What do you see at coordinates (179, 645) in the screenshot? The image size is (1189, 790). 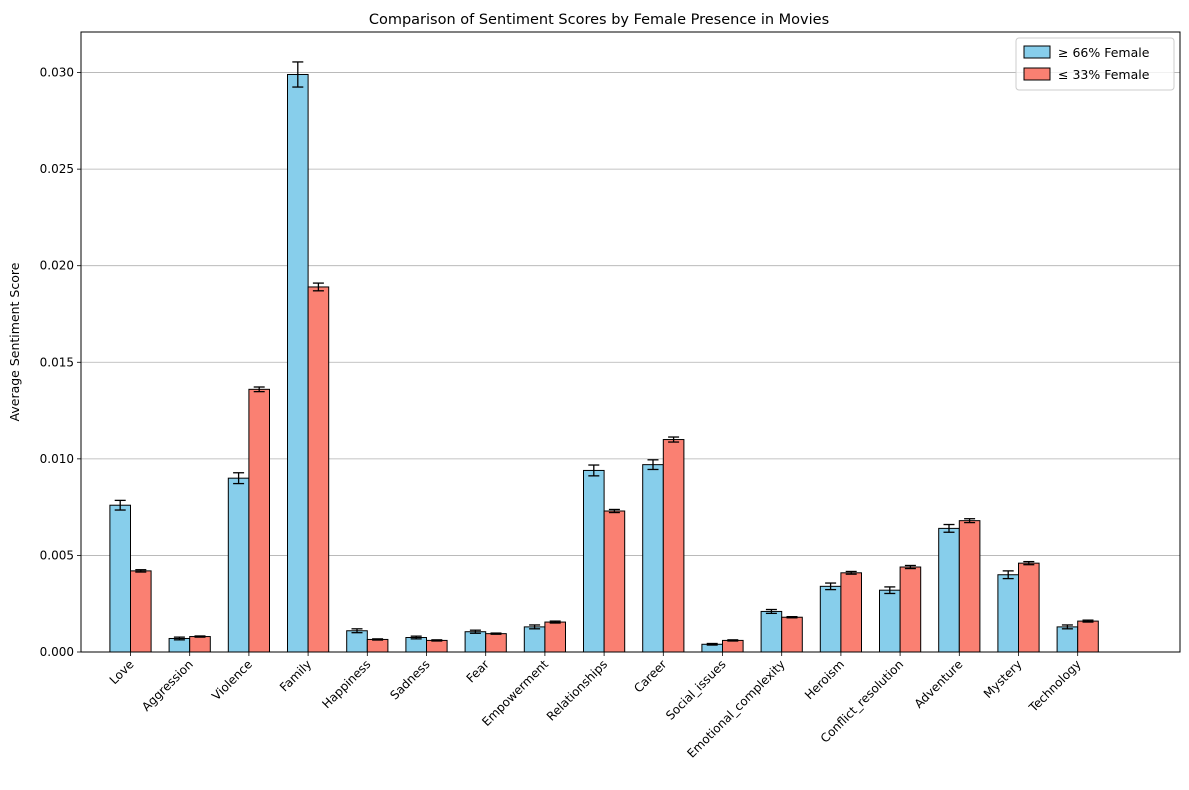 I see `bar-high-female-aggression` at bounding box center [179, 645].